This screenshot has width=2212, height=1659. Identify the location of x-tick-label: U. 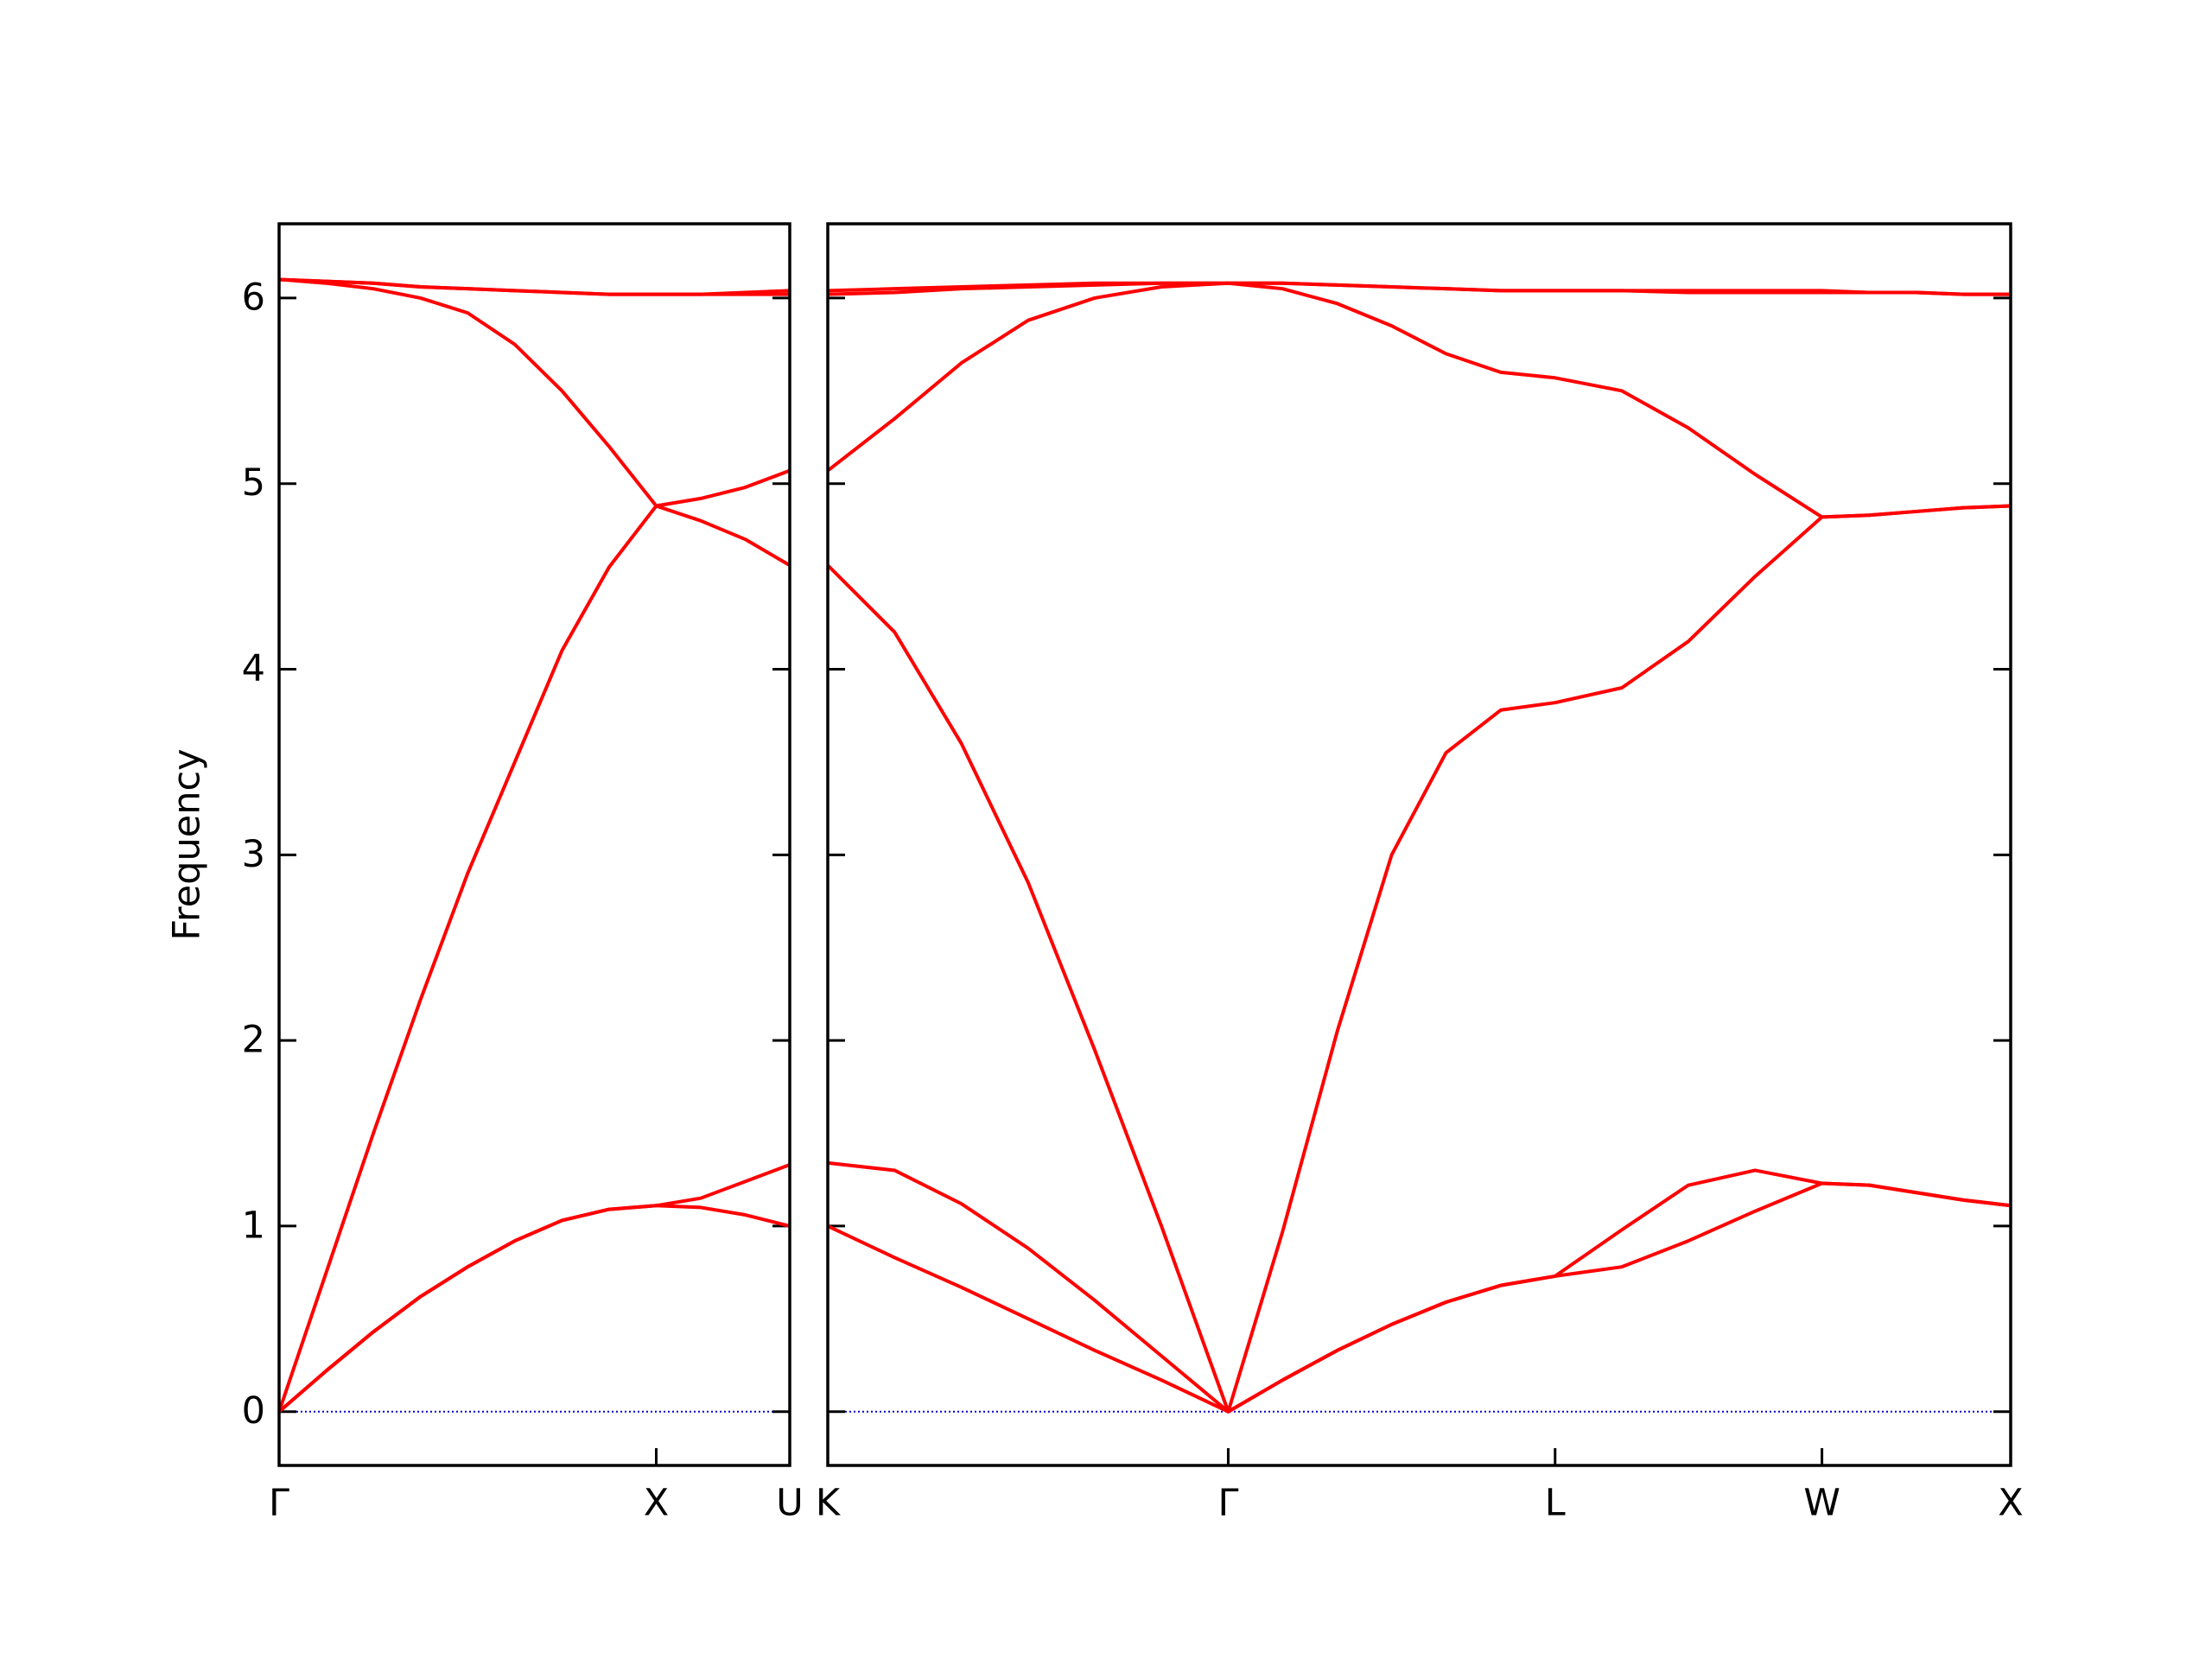
(789, 1503).